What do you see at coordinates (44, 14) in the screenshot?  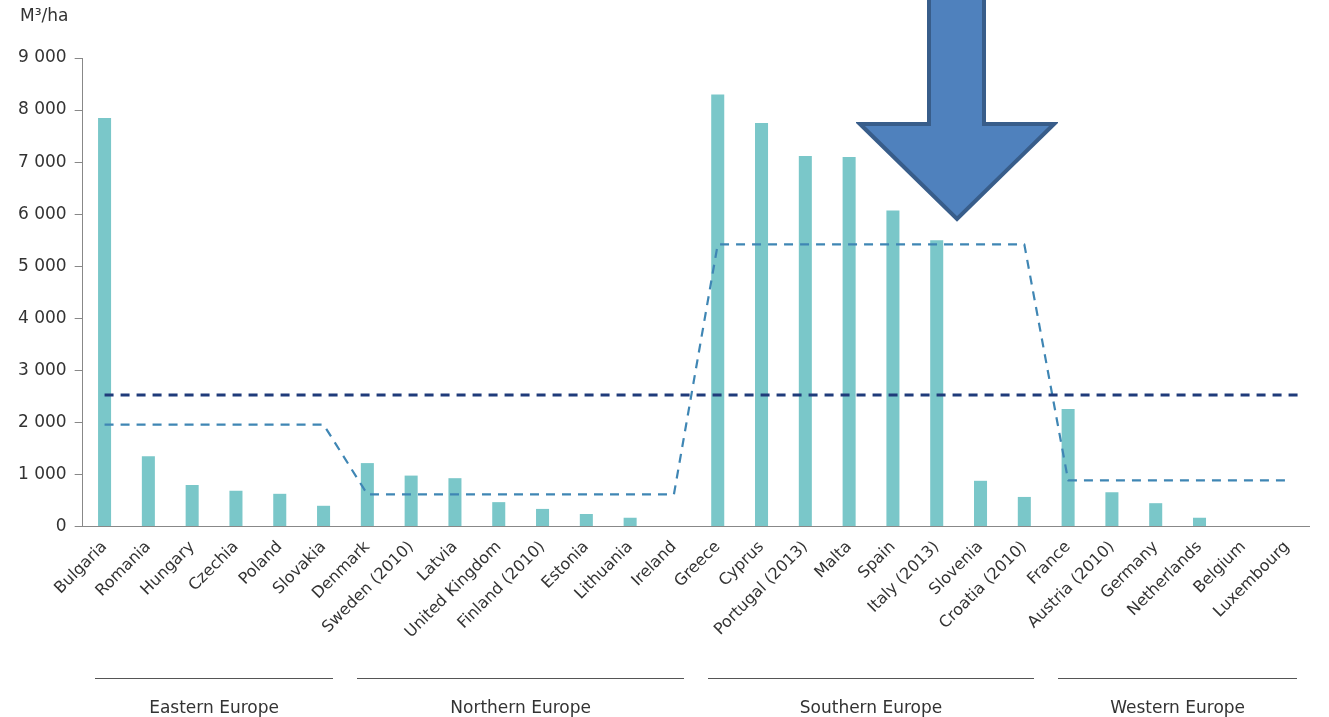 I see `y-axis-title: M³/ha` at bounding box center [44, 14].